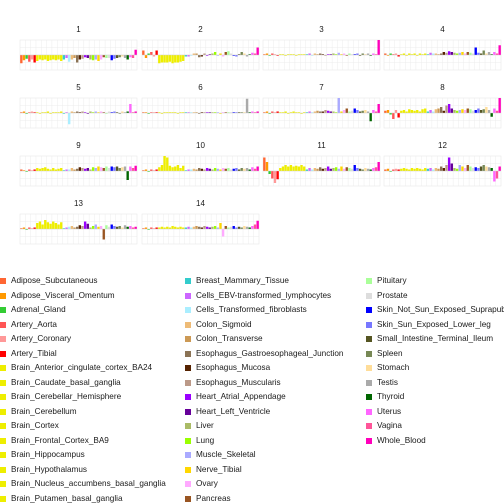  What do you see at coordinates (441, 110) in the screenshot?
I see `bar-Esophagus_Gastroesophageal_Junction` at bounding box center [441, 110].